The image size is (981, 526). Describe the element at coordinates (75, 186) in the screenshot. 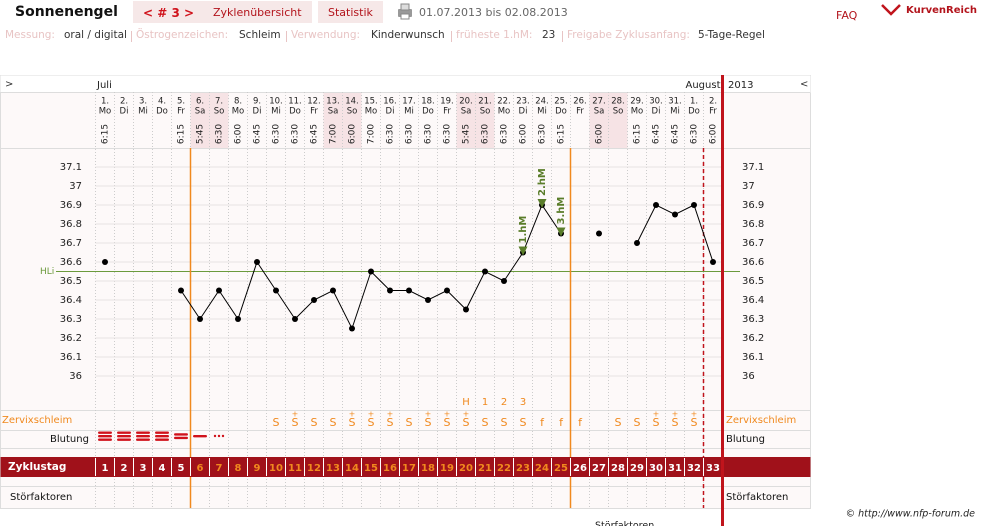

I see `y-tick-label: 37` at that location.